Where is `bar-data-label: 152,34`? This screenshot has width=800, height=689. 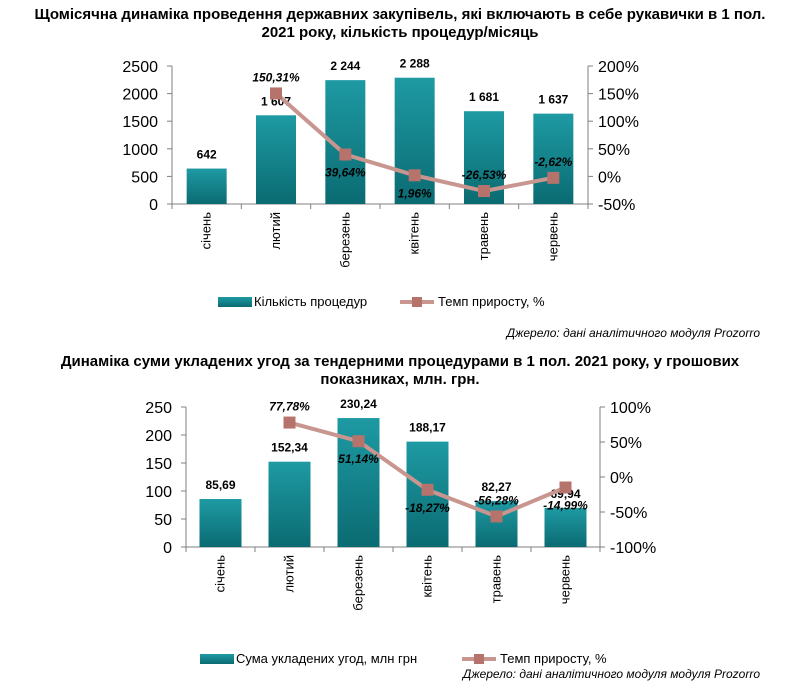 bar-data-label: 152,34 is located at coordinates (289, 448).